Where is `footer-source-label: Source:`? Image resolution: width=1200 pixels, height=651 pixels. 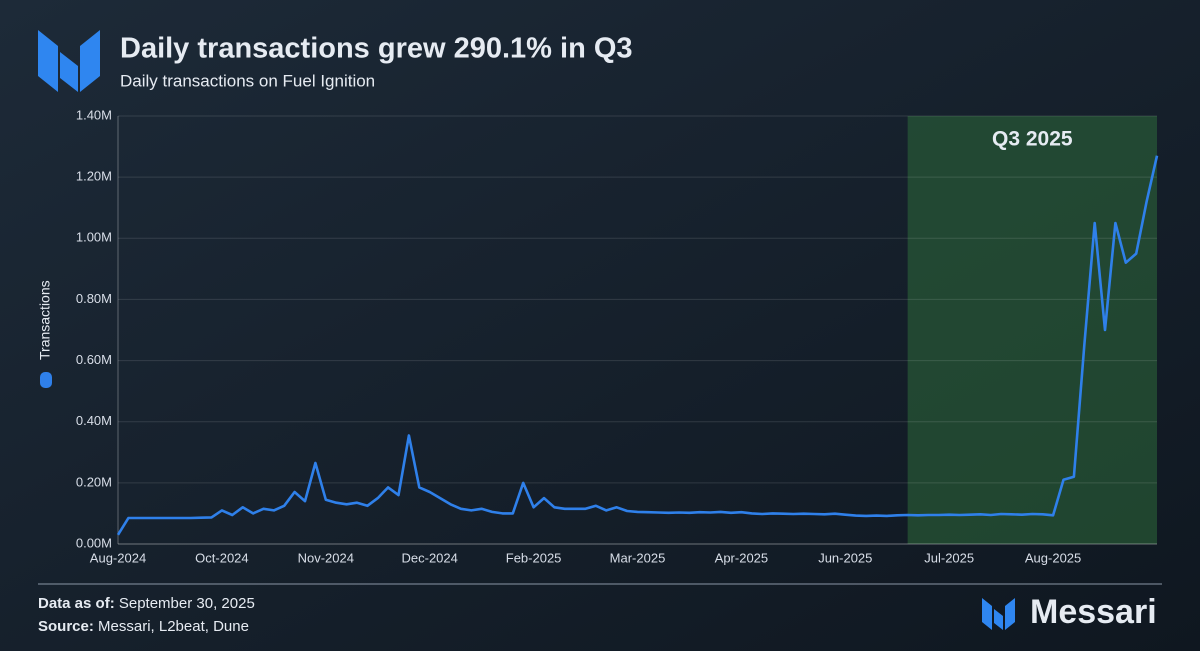 footer-source-label: Source: is located at coordinates (66, 626).